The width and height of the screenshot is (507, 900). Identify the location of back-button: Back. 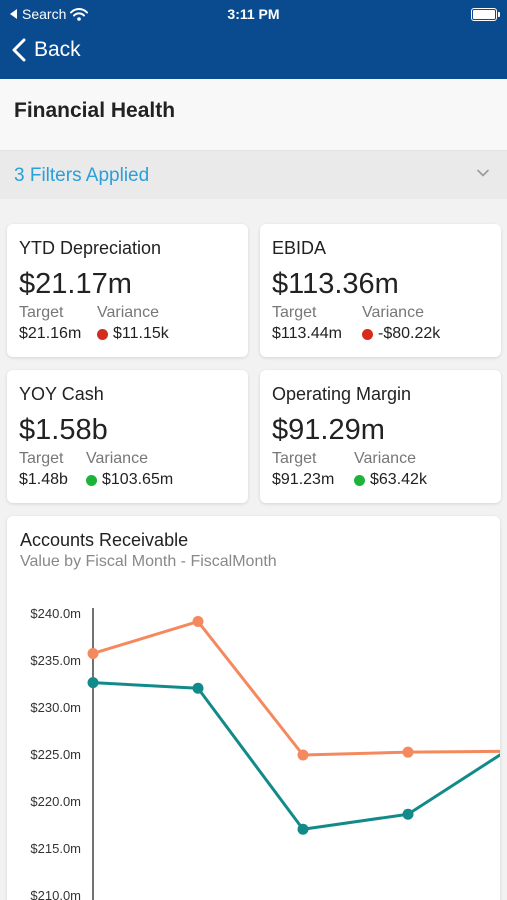
(46, 50).